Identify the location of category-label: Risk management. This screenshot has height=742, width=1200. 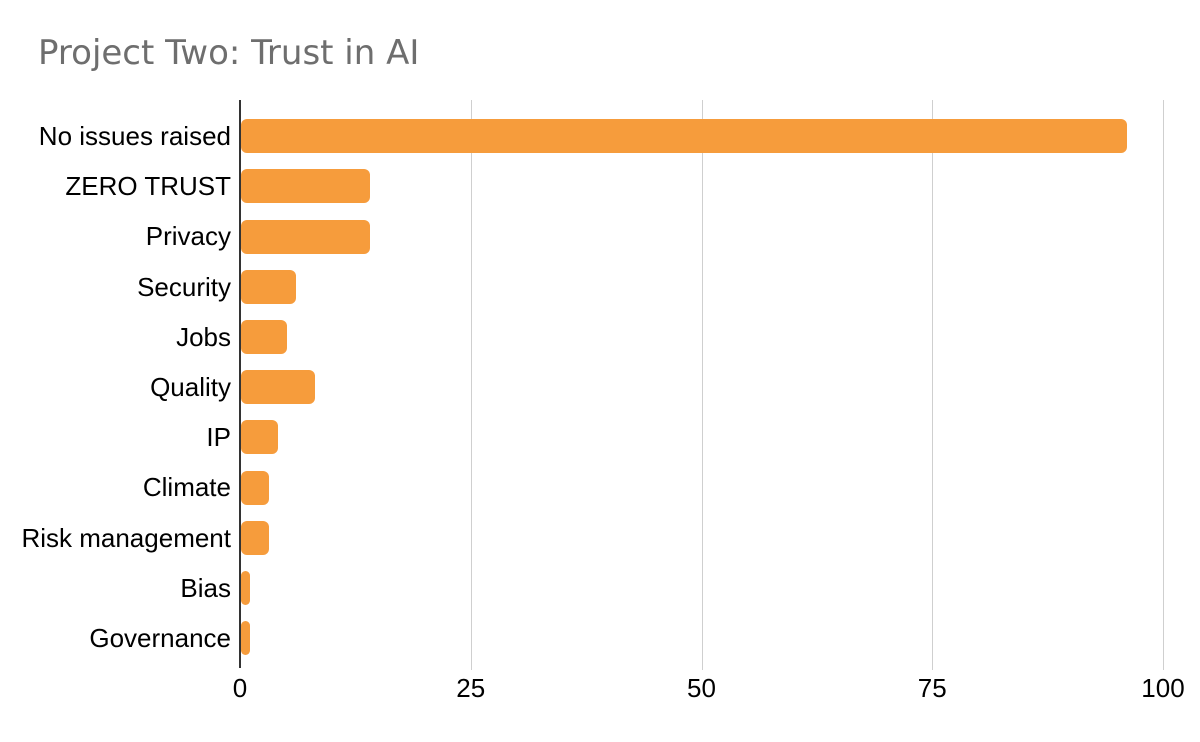
(126, 537).